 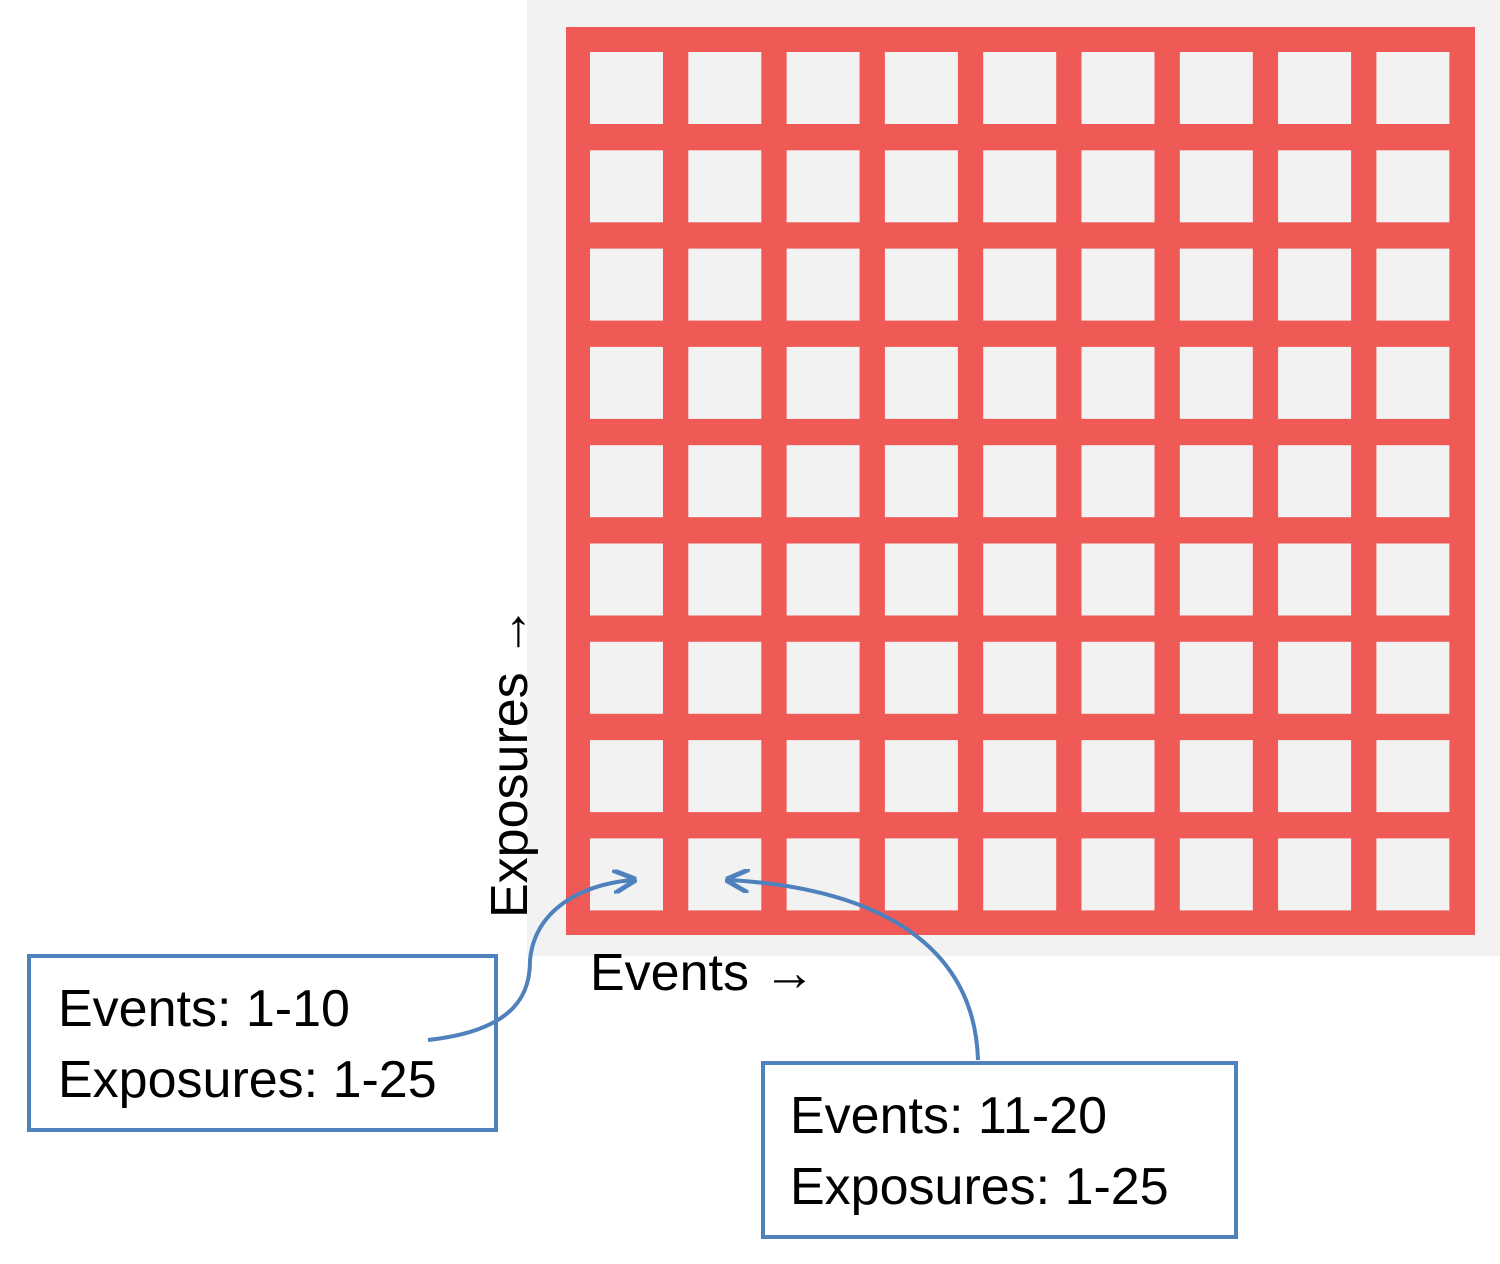 What do you see at coordinates (204, 1009) in the screenshot?
I see `callout-text: Events: 1-10` at bounding box center [204, 1009].